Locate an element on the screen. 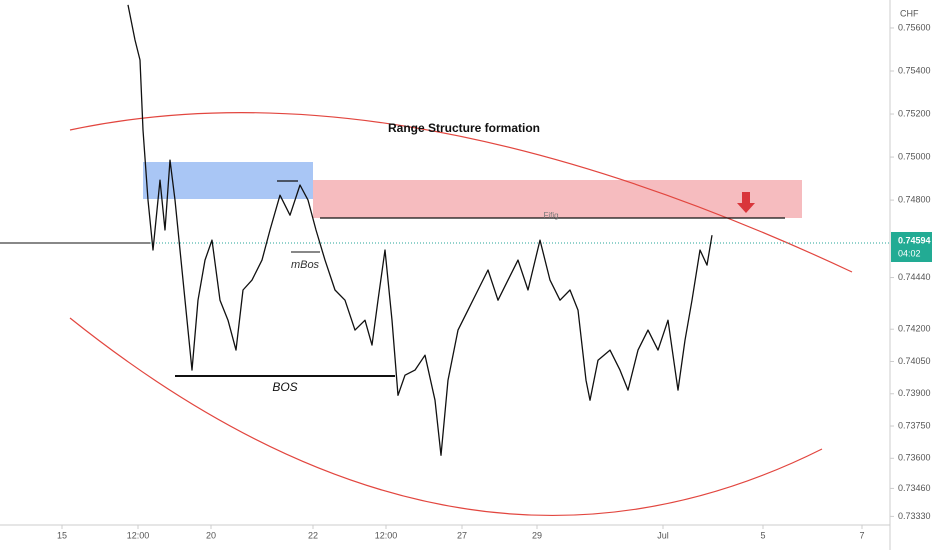 This screenshot has width=932, height=550. y-tick-label: 0.75400 is located at coordinates (914, 70).